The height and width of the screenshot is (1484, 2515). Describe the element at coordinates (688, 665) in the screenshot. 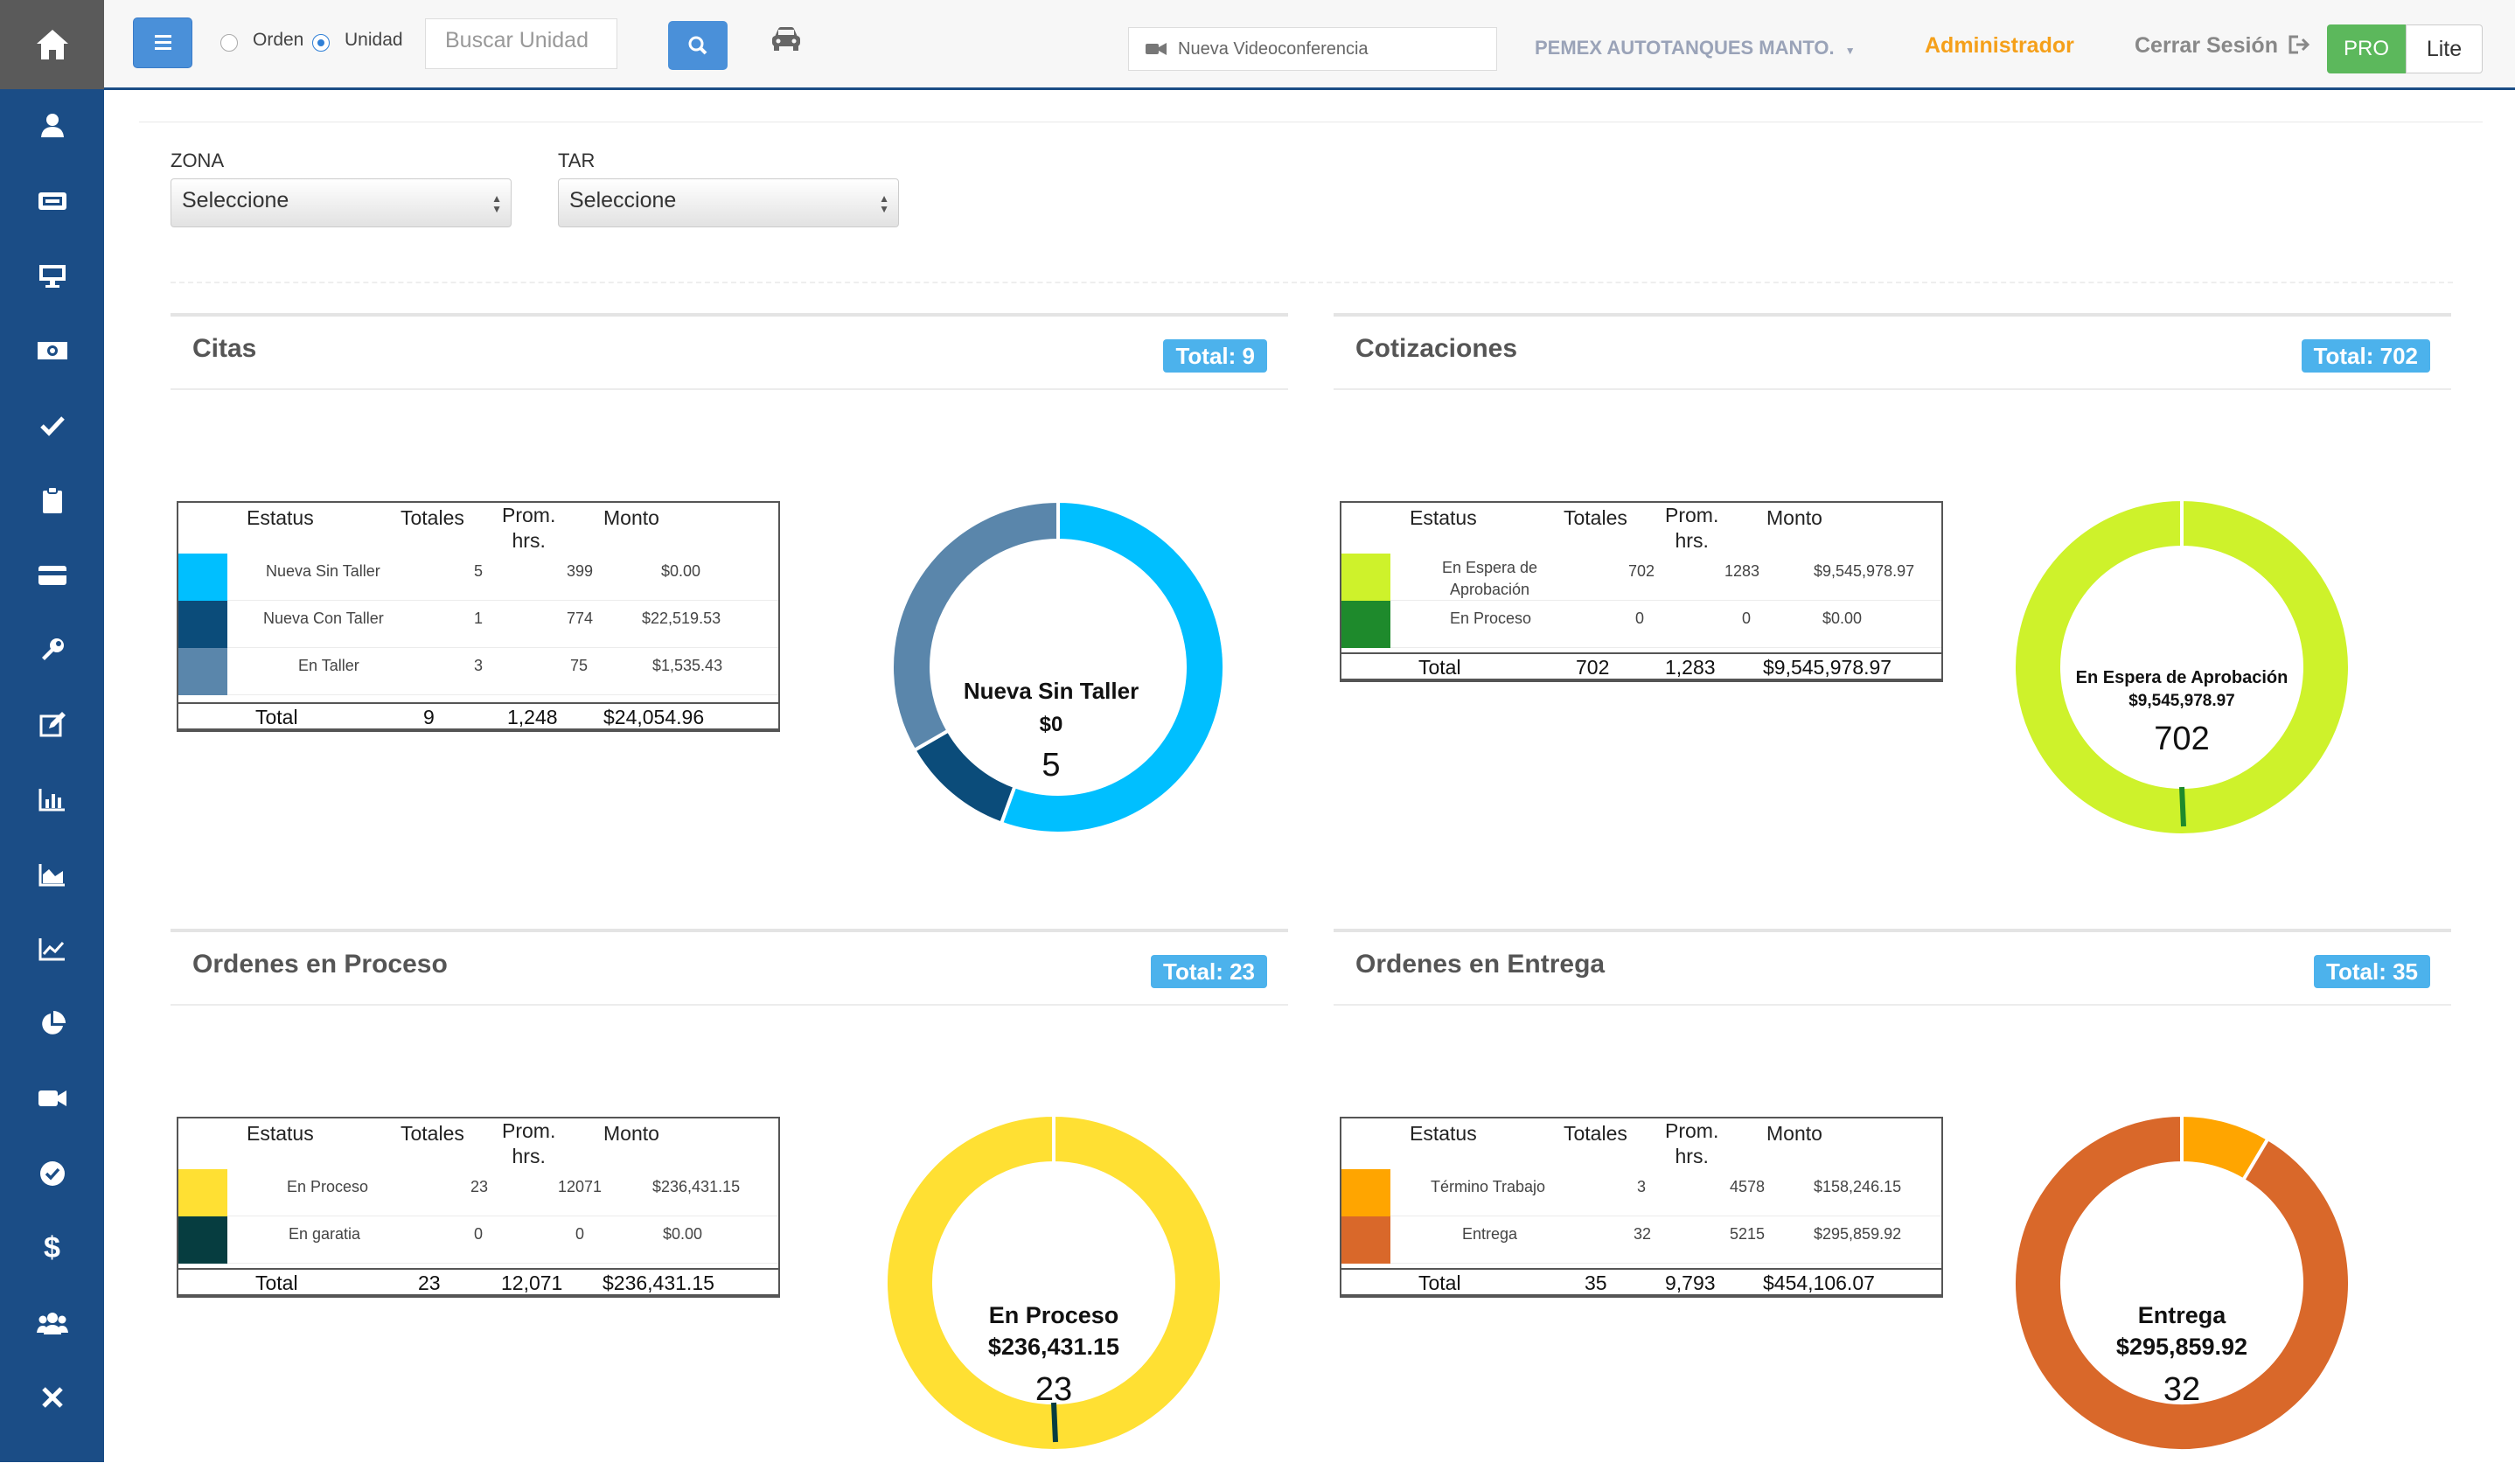

I see `cell-monto: $1,535.43` at that location.